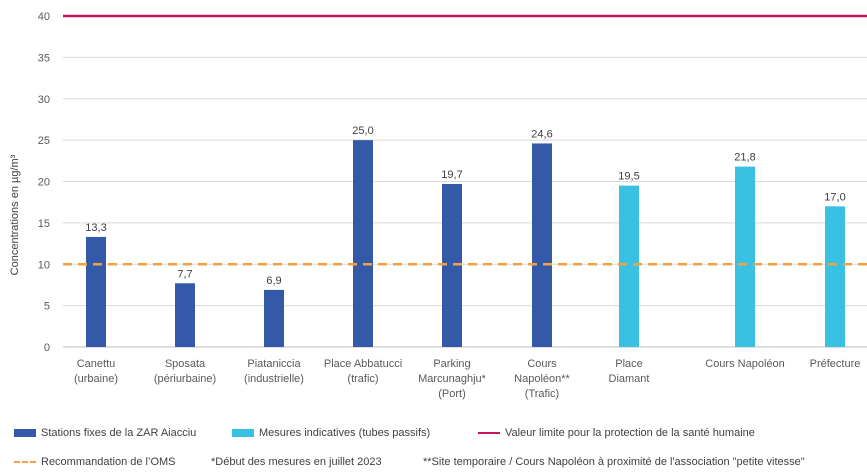 Image resolution: width=867 pixels, height=473 pixels. What do you see at coordinates (243, 433) in the screenshot?
I see `legend-swatch-tubes` at bounding box center [243, 433].